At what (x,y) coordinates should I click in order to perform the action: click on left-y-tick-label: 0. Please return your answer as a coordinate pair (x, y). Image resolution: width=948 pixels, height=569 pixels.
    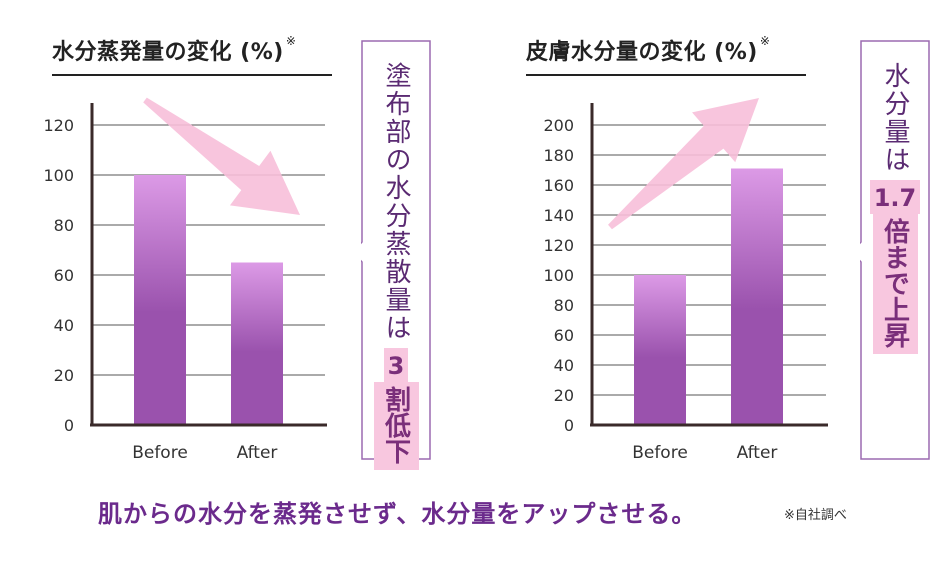
    Looking at the image, I should click on (69, 425).